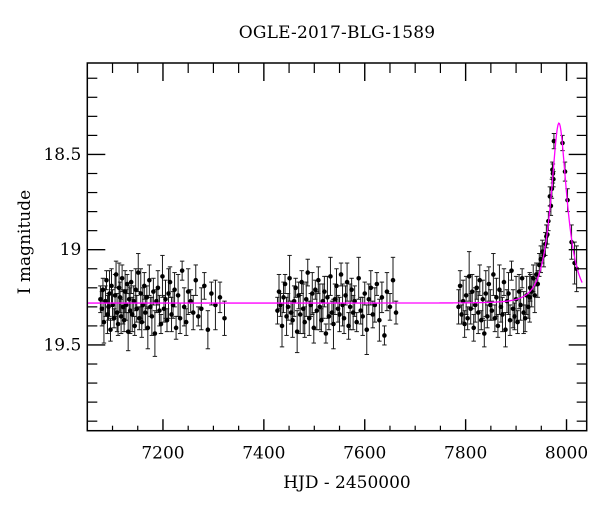  I want to click on y-tick-label: 19, so click(71, 250).